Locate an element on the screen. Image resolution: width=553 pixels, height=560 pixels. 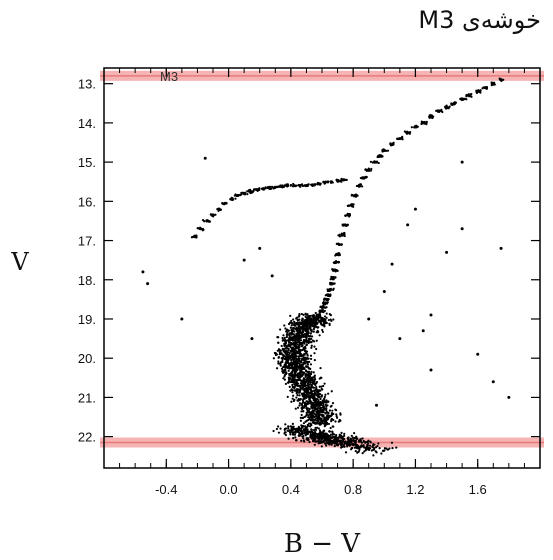
x-tick-label: -0.4 is located at coordinates (166, 489).